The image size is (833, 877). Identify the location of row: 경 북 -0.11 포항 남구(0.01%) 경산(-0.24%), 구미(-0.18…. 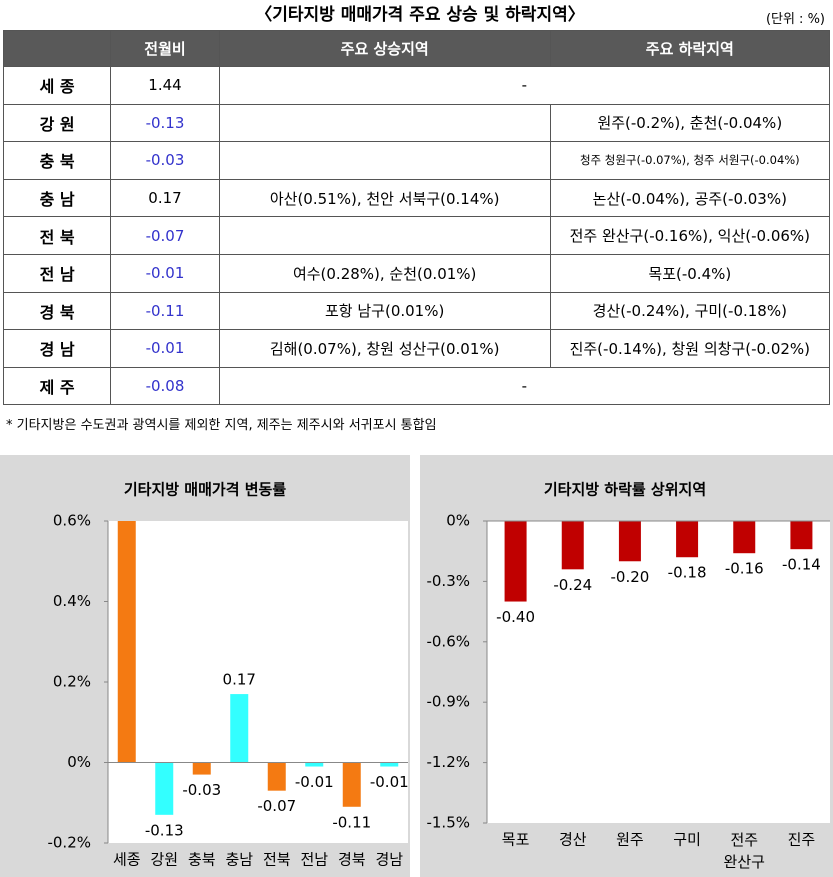
(416, 311).